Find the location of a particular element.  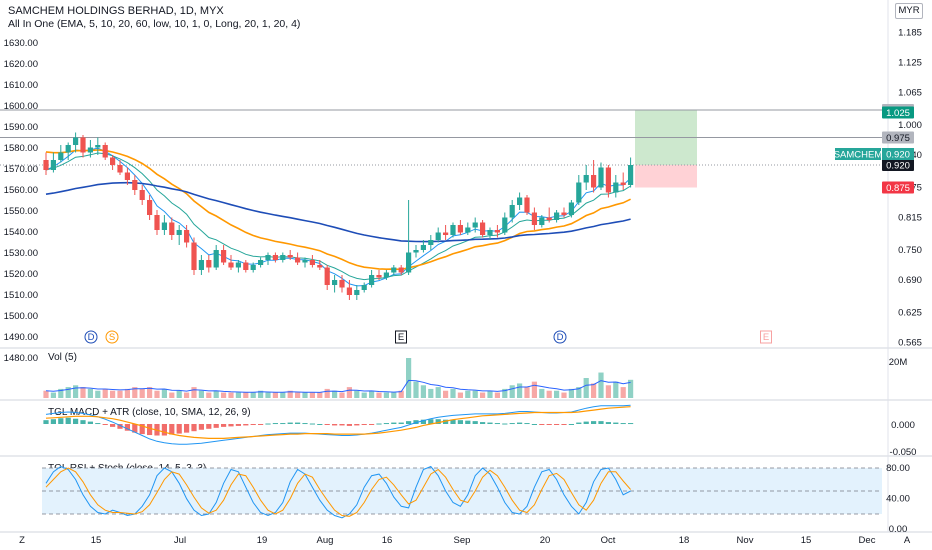

left-axis-tick: 1540.00 is located at coordinates (21, 232).